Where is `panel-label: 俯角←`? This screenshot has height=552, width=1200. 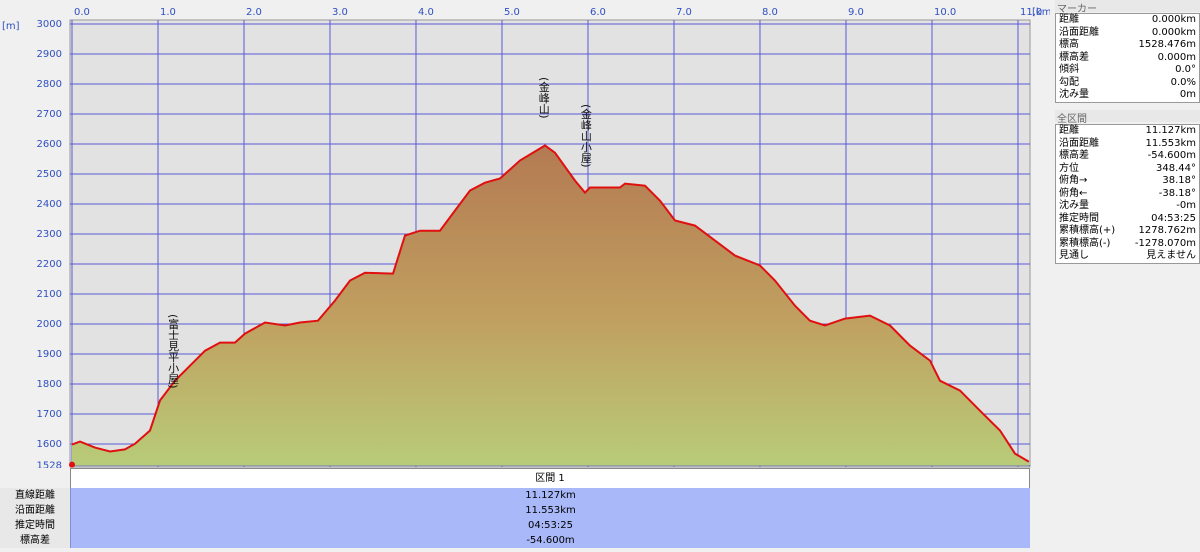 panel-label: 俯角← is located at coordinates (1073, 193).